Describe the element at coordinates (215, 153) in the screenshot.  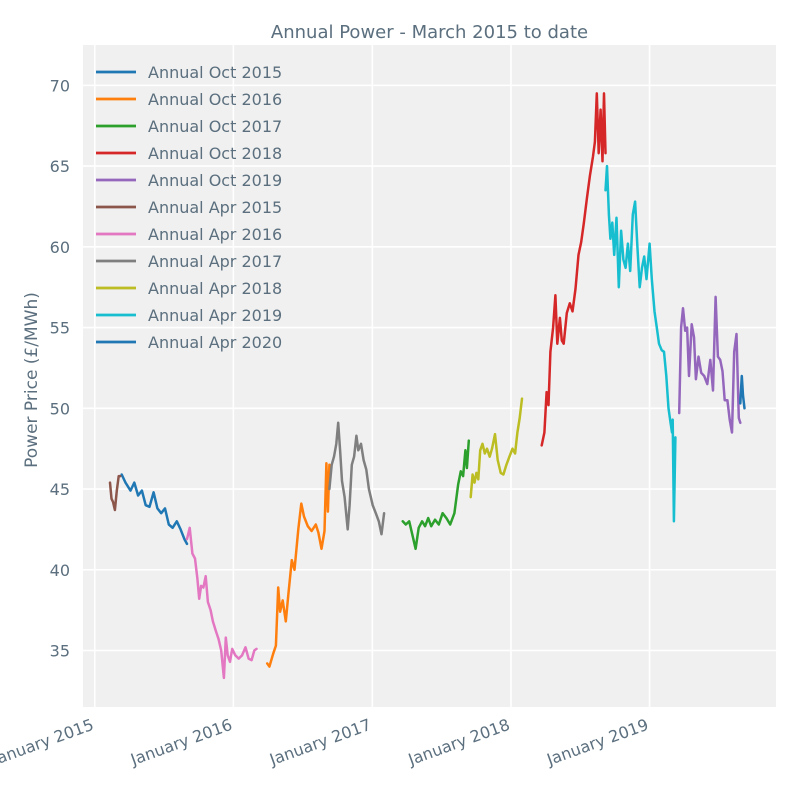
I see `legend-label: Annual Oct 2018` at that location.